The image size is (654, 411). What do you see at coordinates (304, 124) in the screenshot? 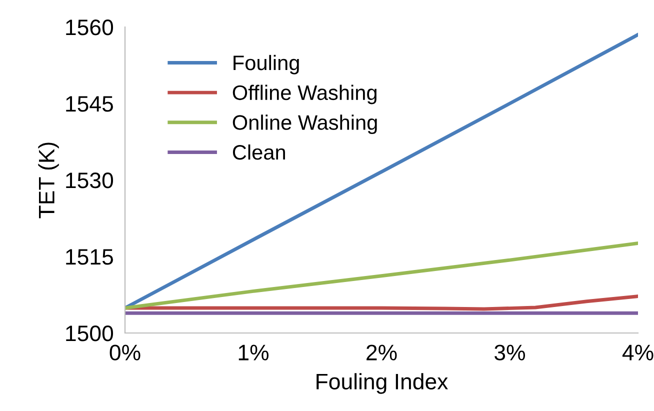
I see `legend-label: Online Washing` at bounding box center [304, 124].